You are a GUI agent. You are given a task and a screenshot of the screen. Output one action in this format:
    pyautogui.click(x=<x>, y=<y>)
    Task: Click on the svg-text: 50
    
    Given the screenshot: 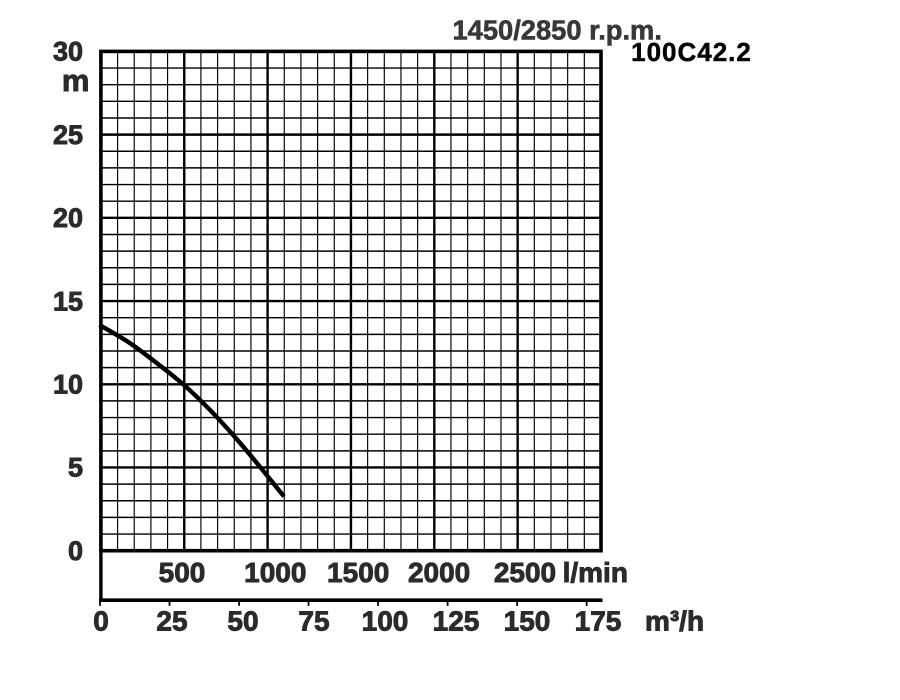 What is the action you would take?
    pyautogui.click(x=242, y=621)
    